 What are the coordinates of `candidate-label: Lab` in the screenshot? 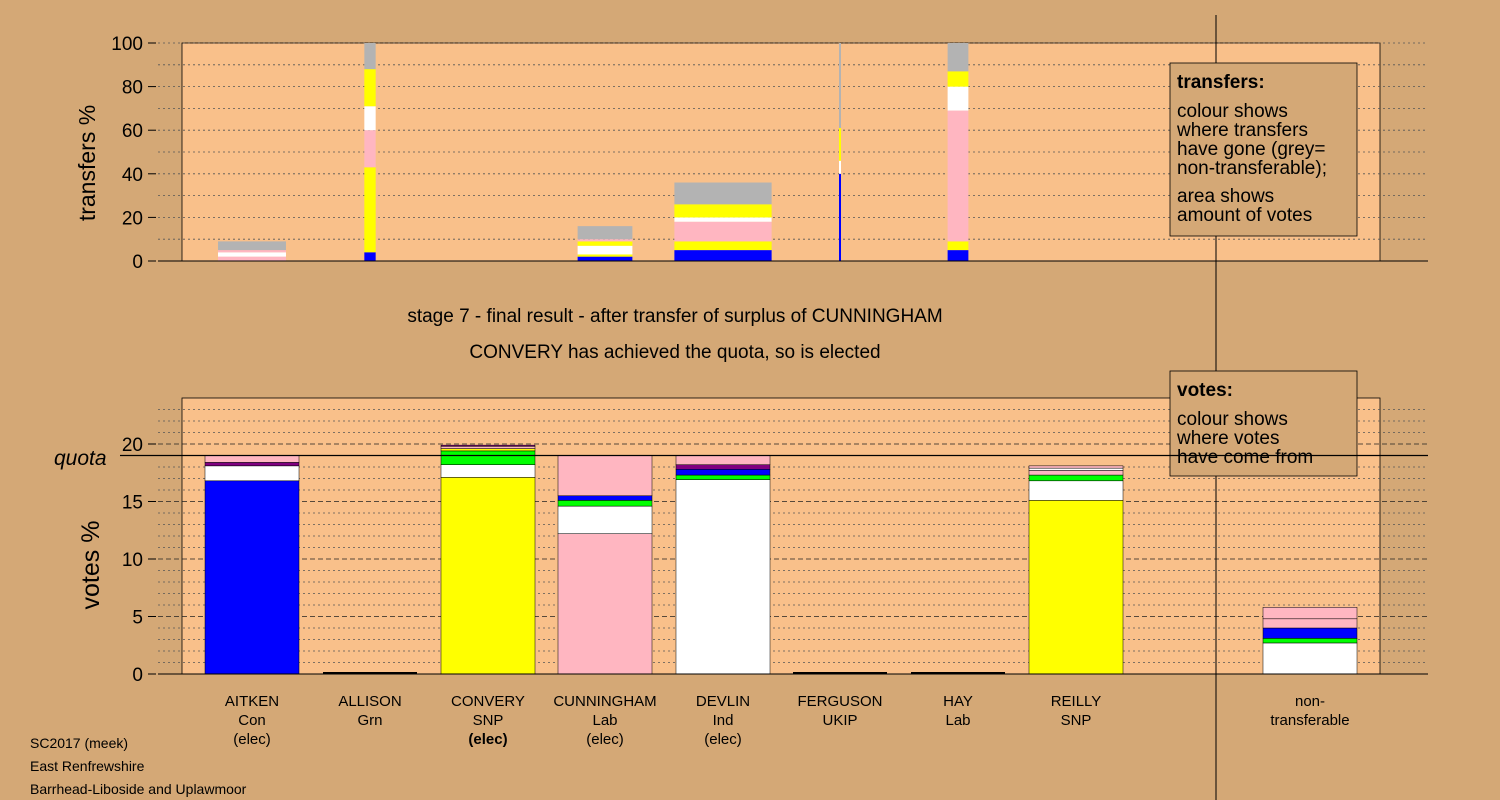 It's located at (957, 720).